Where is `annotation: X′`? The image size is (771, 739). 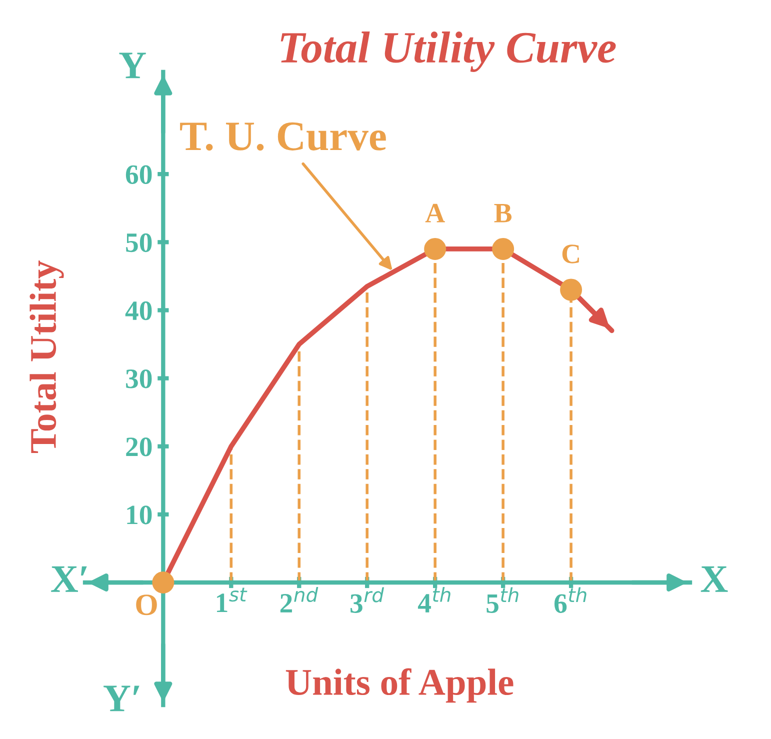 annotation: X′ is located at coordinates (69, 579).